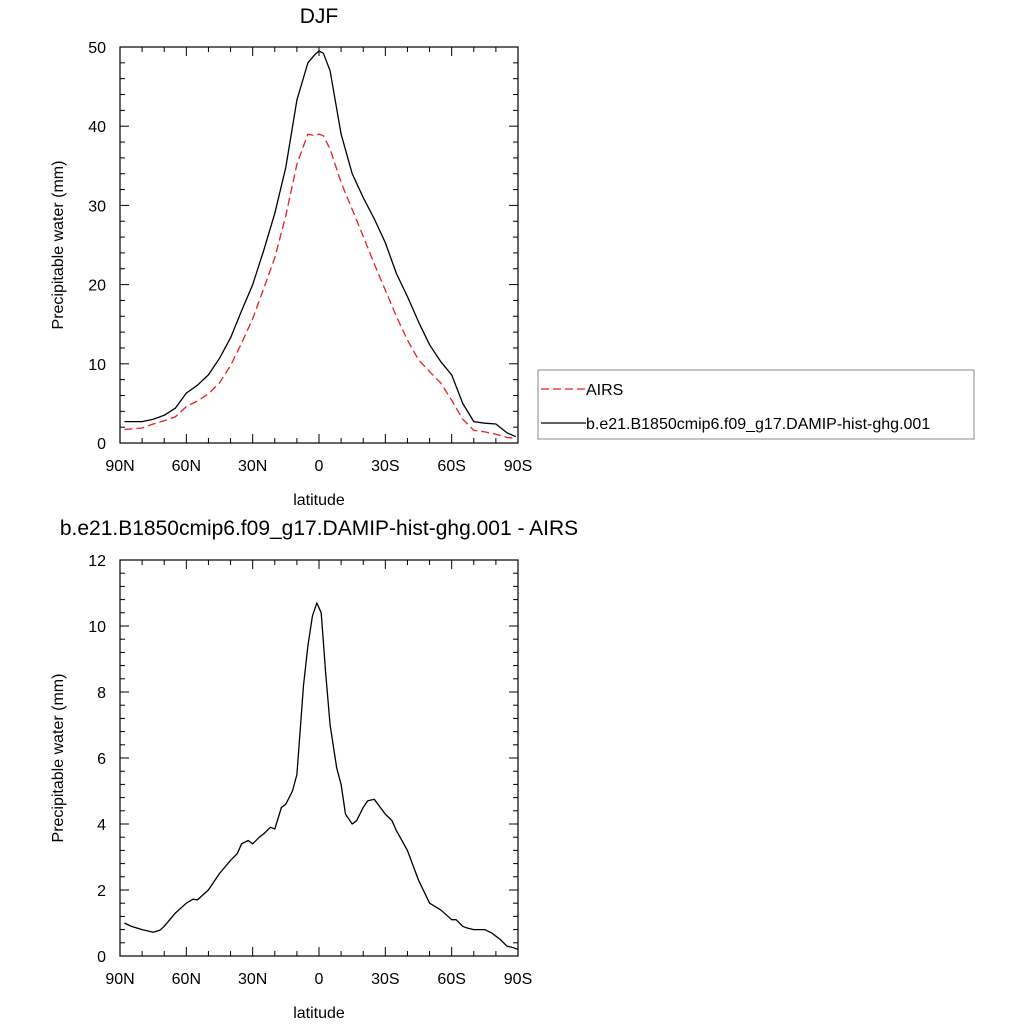 The width and height of the screenshot is (1024, 1024). What do you see at coordinates (101, 825) in the screenshot?
I see `y-tick-label: 4` at bounding box center [101, 825].